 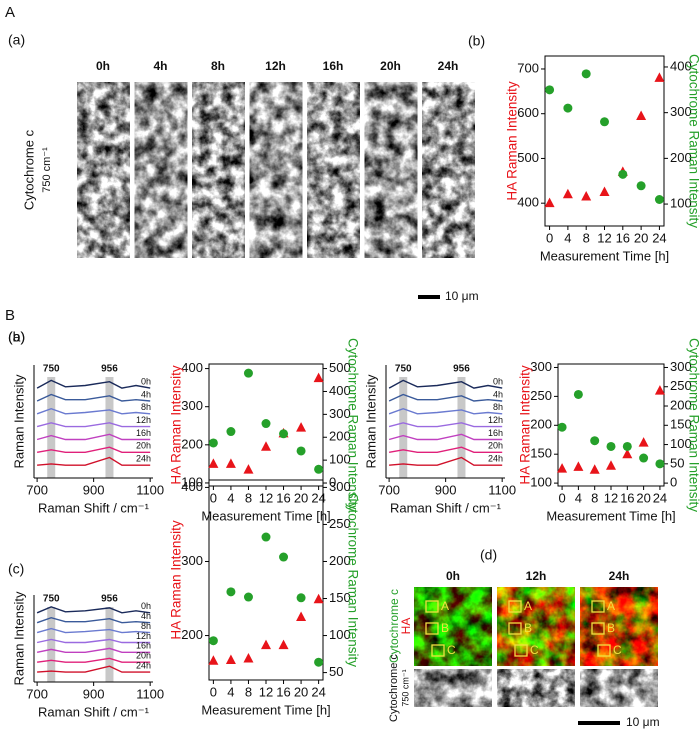 I want to click on time-label: 8h, so click(x=218, y=66).